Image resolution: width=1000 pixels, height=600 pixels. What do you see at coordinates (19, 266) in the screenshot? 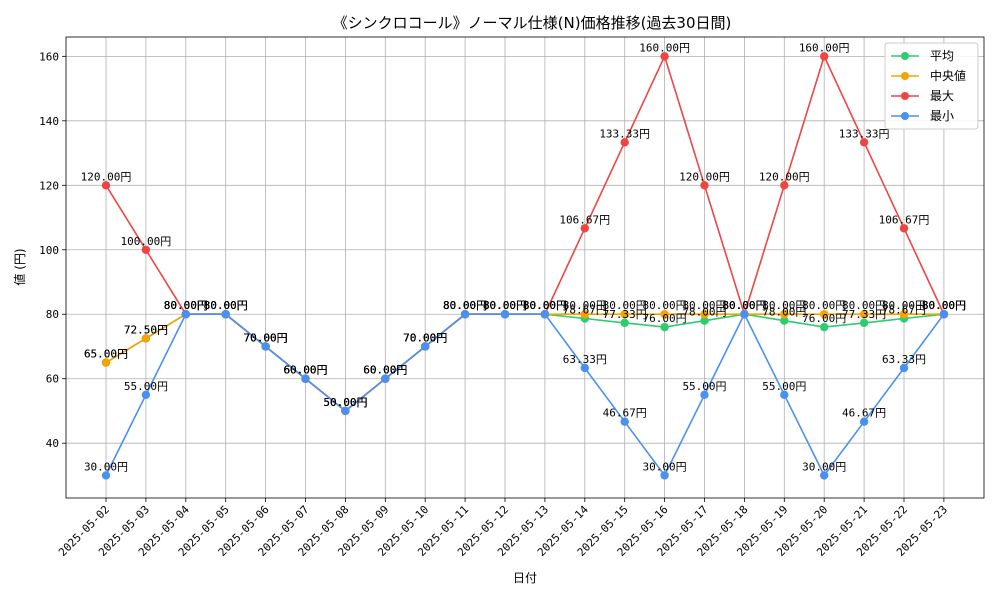
I see `y-axis-label: 値 (円)` at bounding box center [19, 266].